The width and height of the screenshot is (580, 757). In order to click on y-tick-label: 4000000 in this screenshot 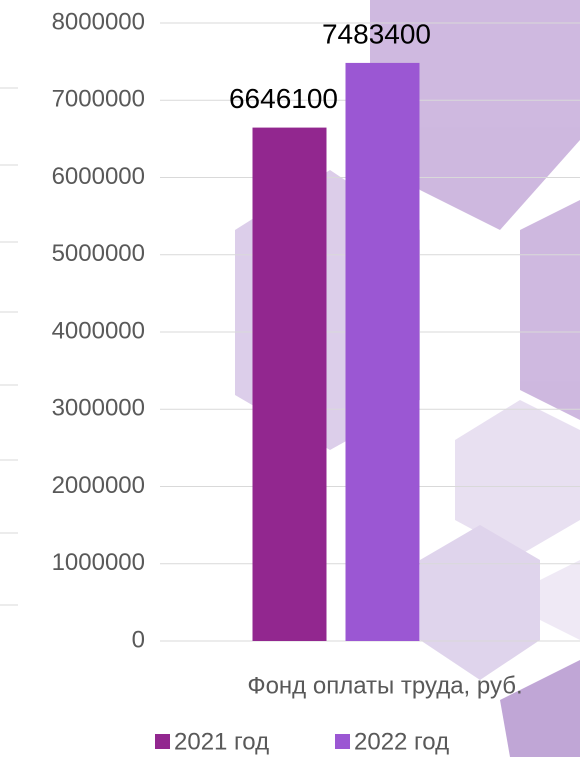, I will do `click(98, 330)`.